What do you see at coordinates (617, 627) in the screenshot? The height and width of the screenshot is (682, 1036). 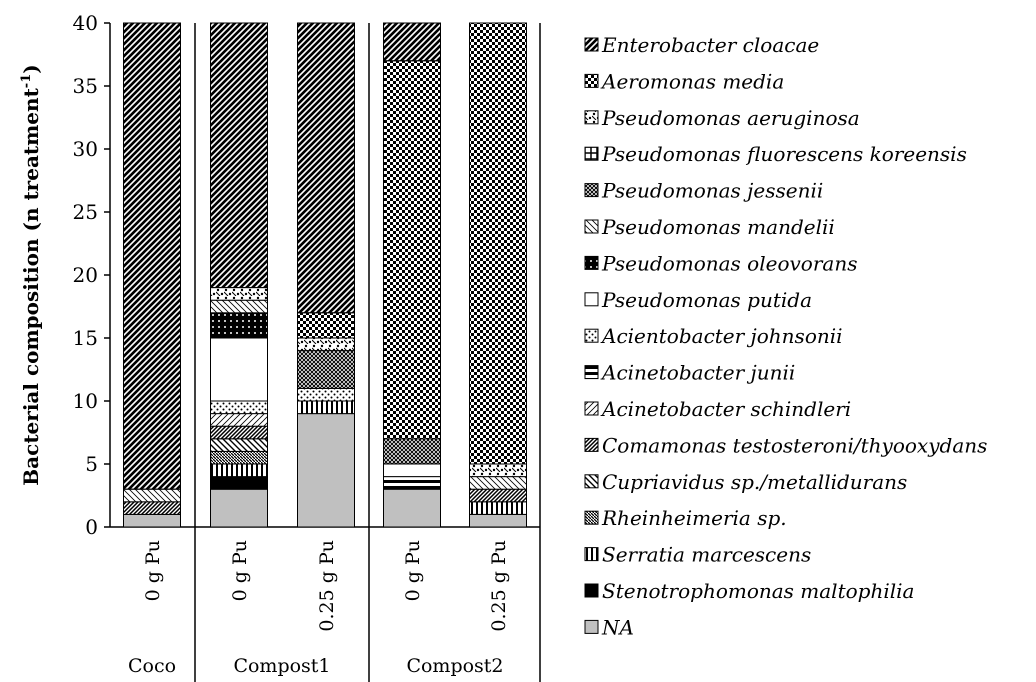 I see `legend-label: NA` at bounding box center [617, 627].